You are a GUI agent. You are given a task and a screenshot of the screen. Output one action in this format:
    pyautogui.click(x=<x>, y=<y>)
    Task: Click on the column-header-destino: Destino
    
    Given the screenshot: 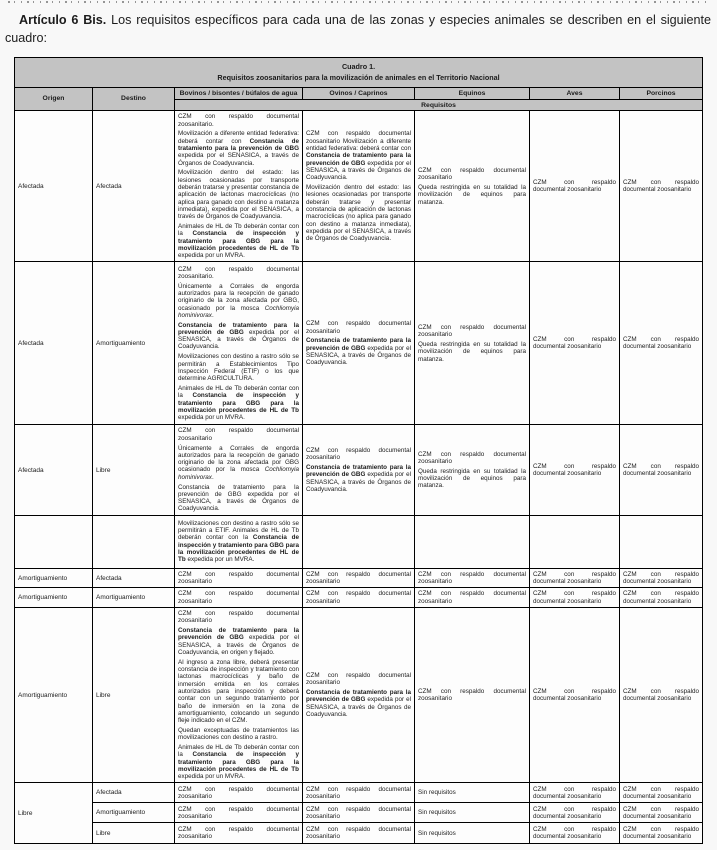 What is the action you would take?
    pyautogui.click(x=133, y=99)
    